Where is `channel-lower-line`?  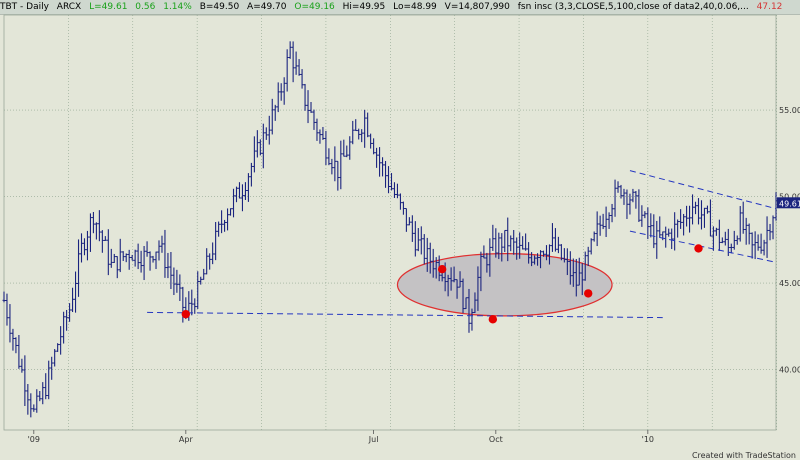 channel-lower-line is located at coordinates (703, 246).